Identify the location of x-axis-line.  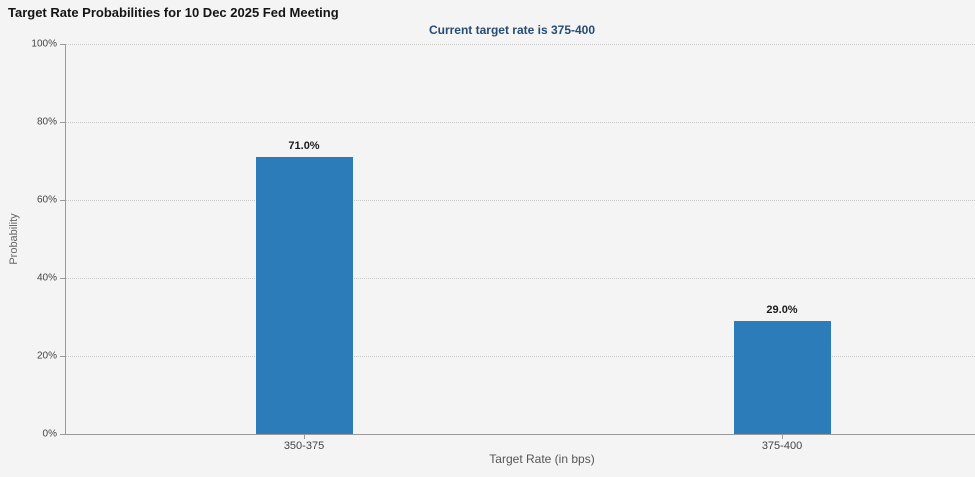
(520, 434).